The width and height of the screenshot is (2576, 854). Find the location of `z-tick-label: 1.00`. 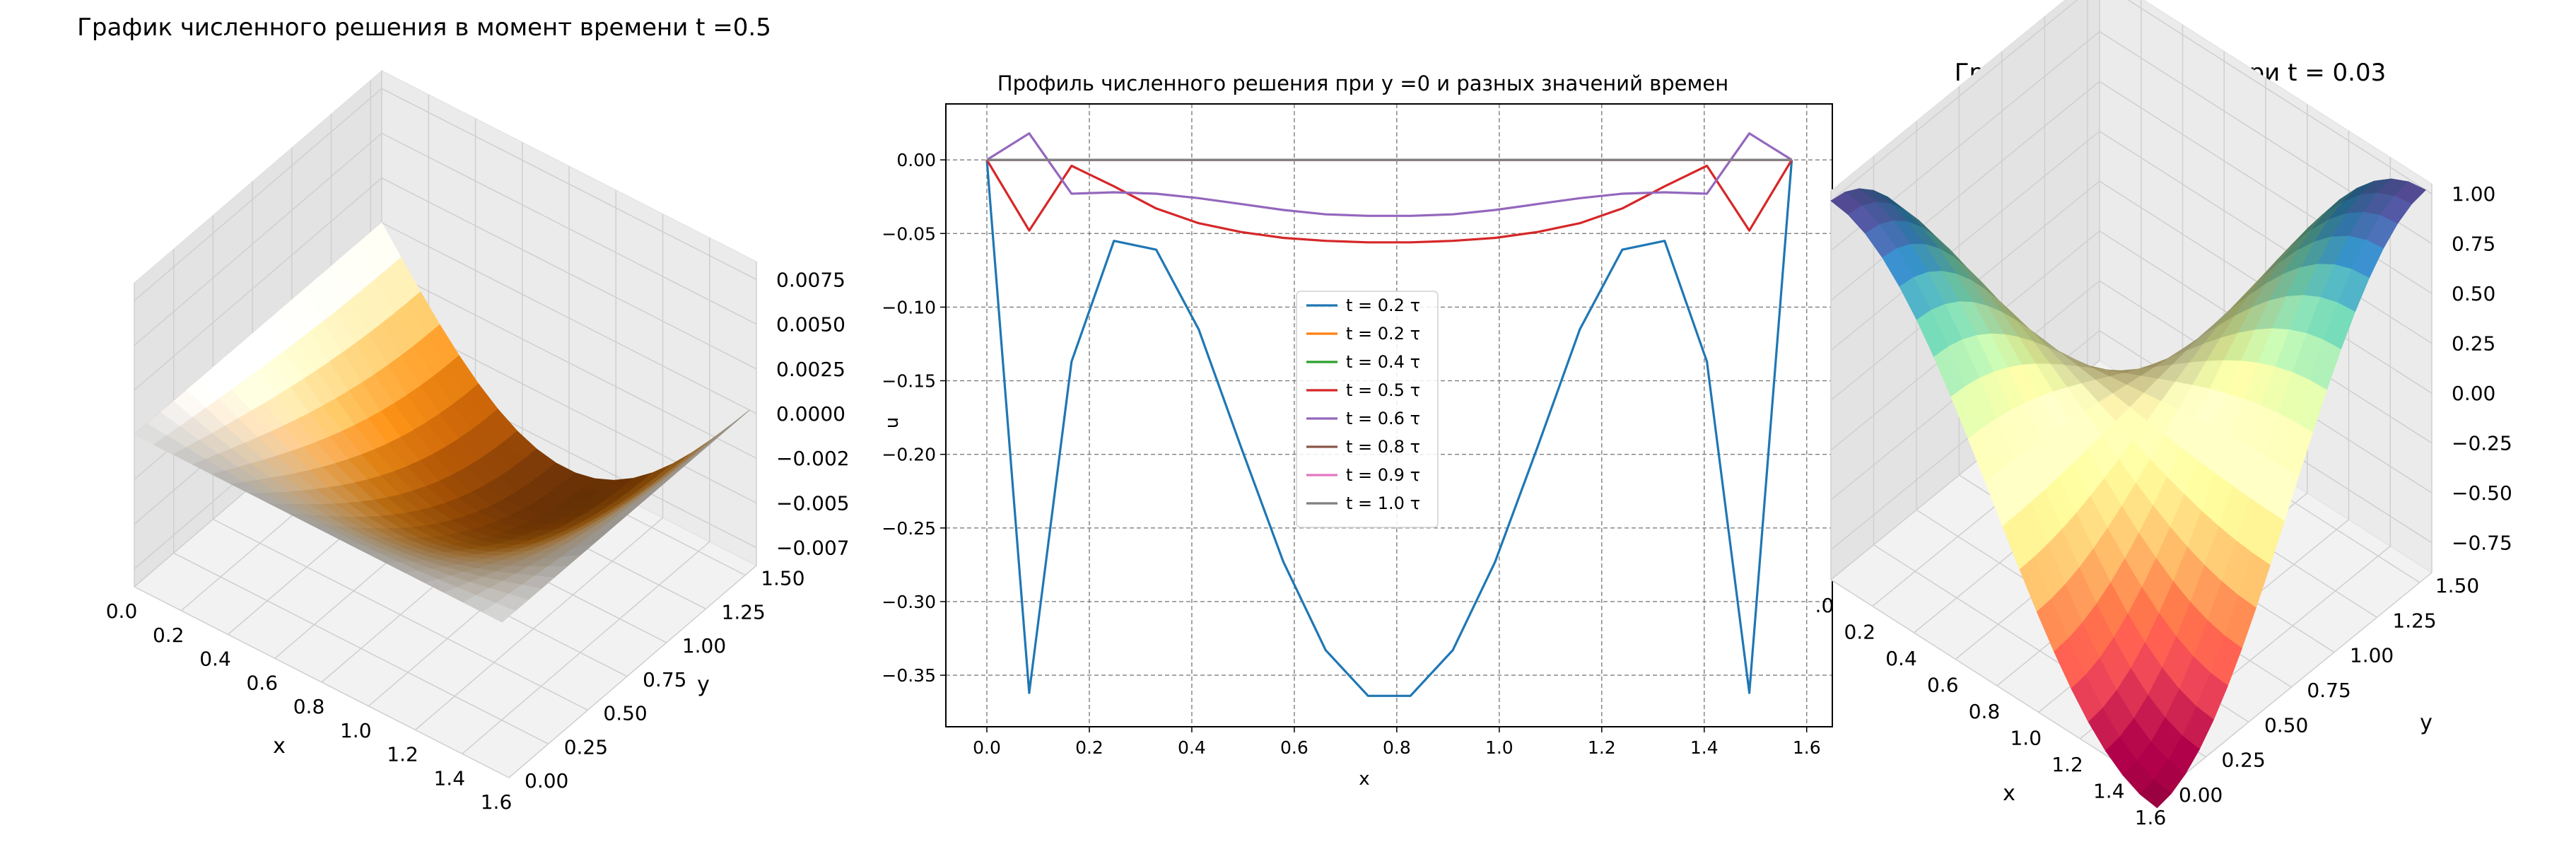

z-tick-label: 1.00 is located at coordinates (2473, 194).